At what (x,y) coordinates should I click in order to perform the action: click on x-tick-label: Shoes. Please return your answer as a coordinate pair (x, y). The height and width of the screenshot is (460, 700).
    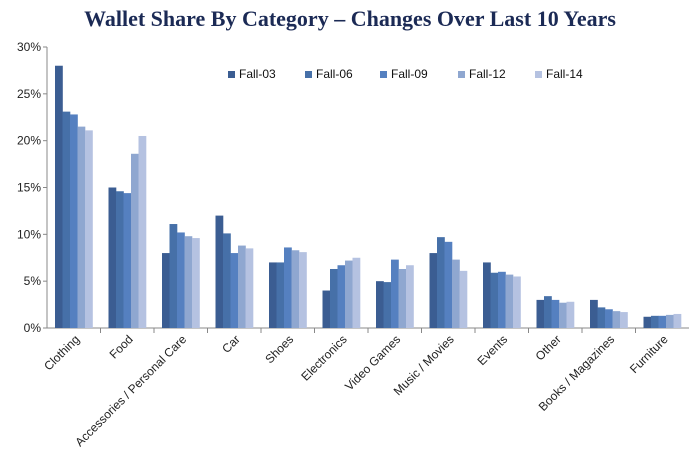
    Looking at the image, I should click on (279, 349).